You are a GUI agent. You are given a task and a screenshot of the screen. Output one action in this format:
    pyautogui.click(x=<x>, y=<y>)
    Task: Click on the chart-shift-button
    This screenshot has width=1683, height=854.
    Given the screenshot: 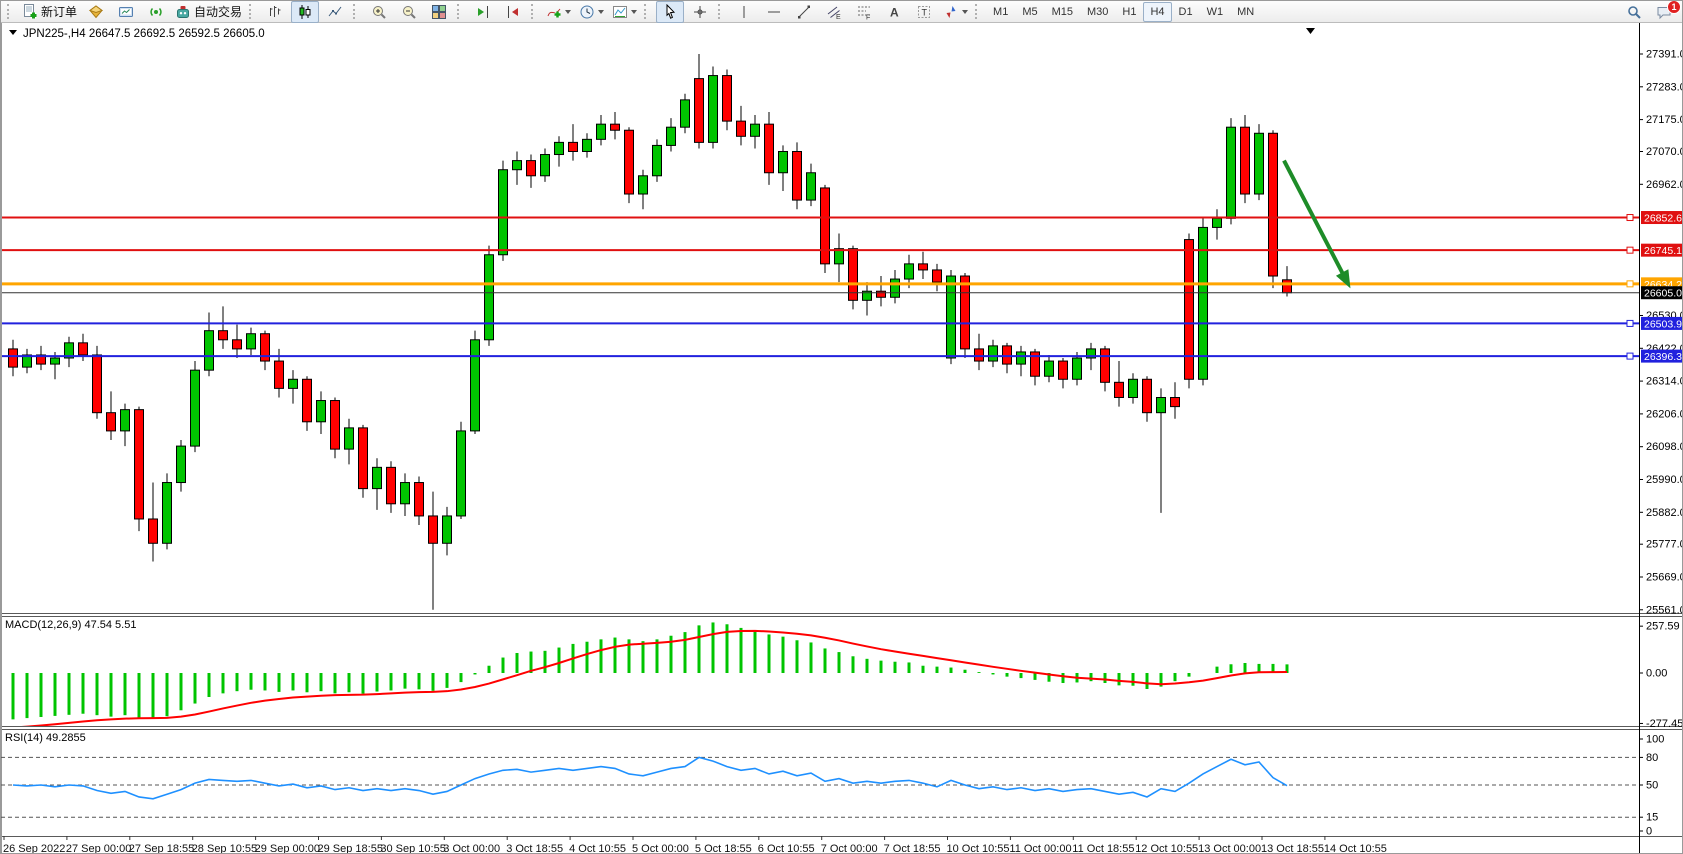 What is the action you would take?
    pyautogui.click(x=483, y=12)
    